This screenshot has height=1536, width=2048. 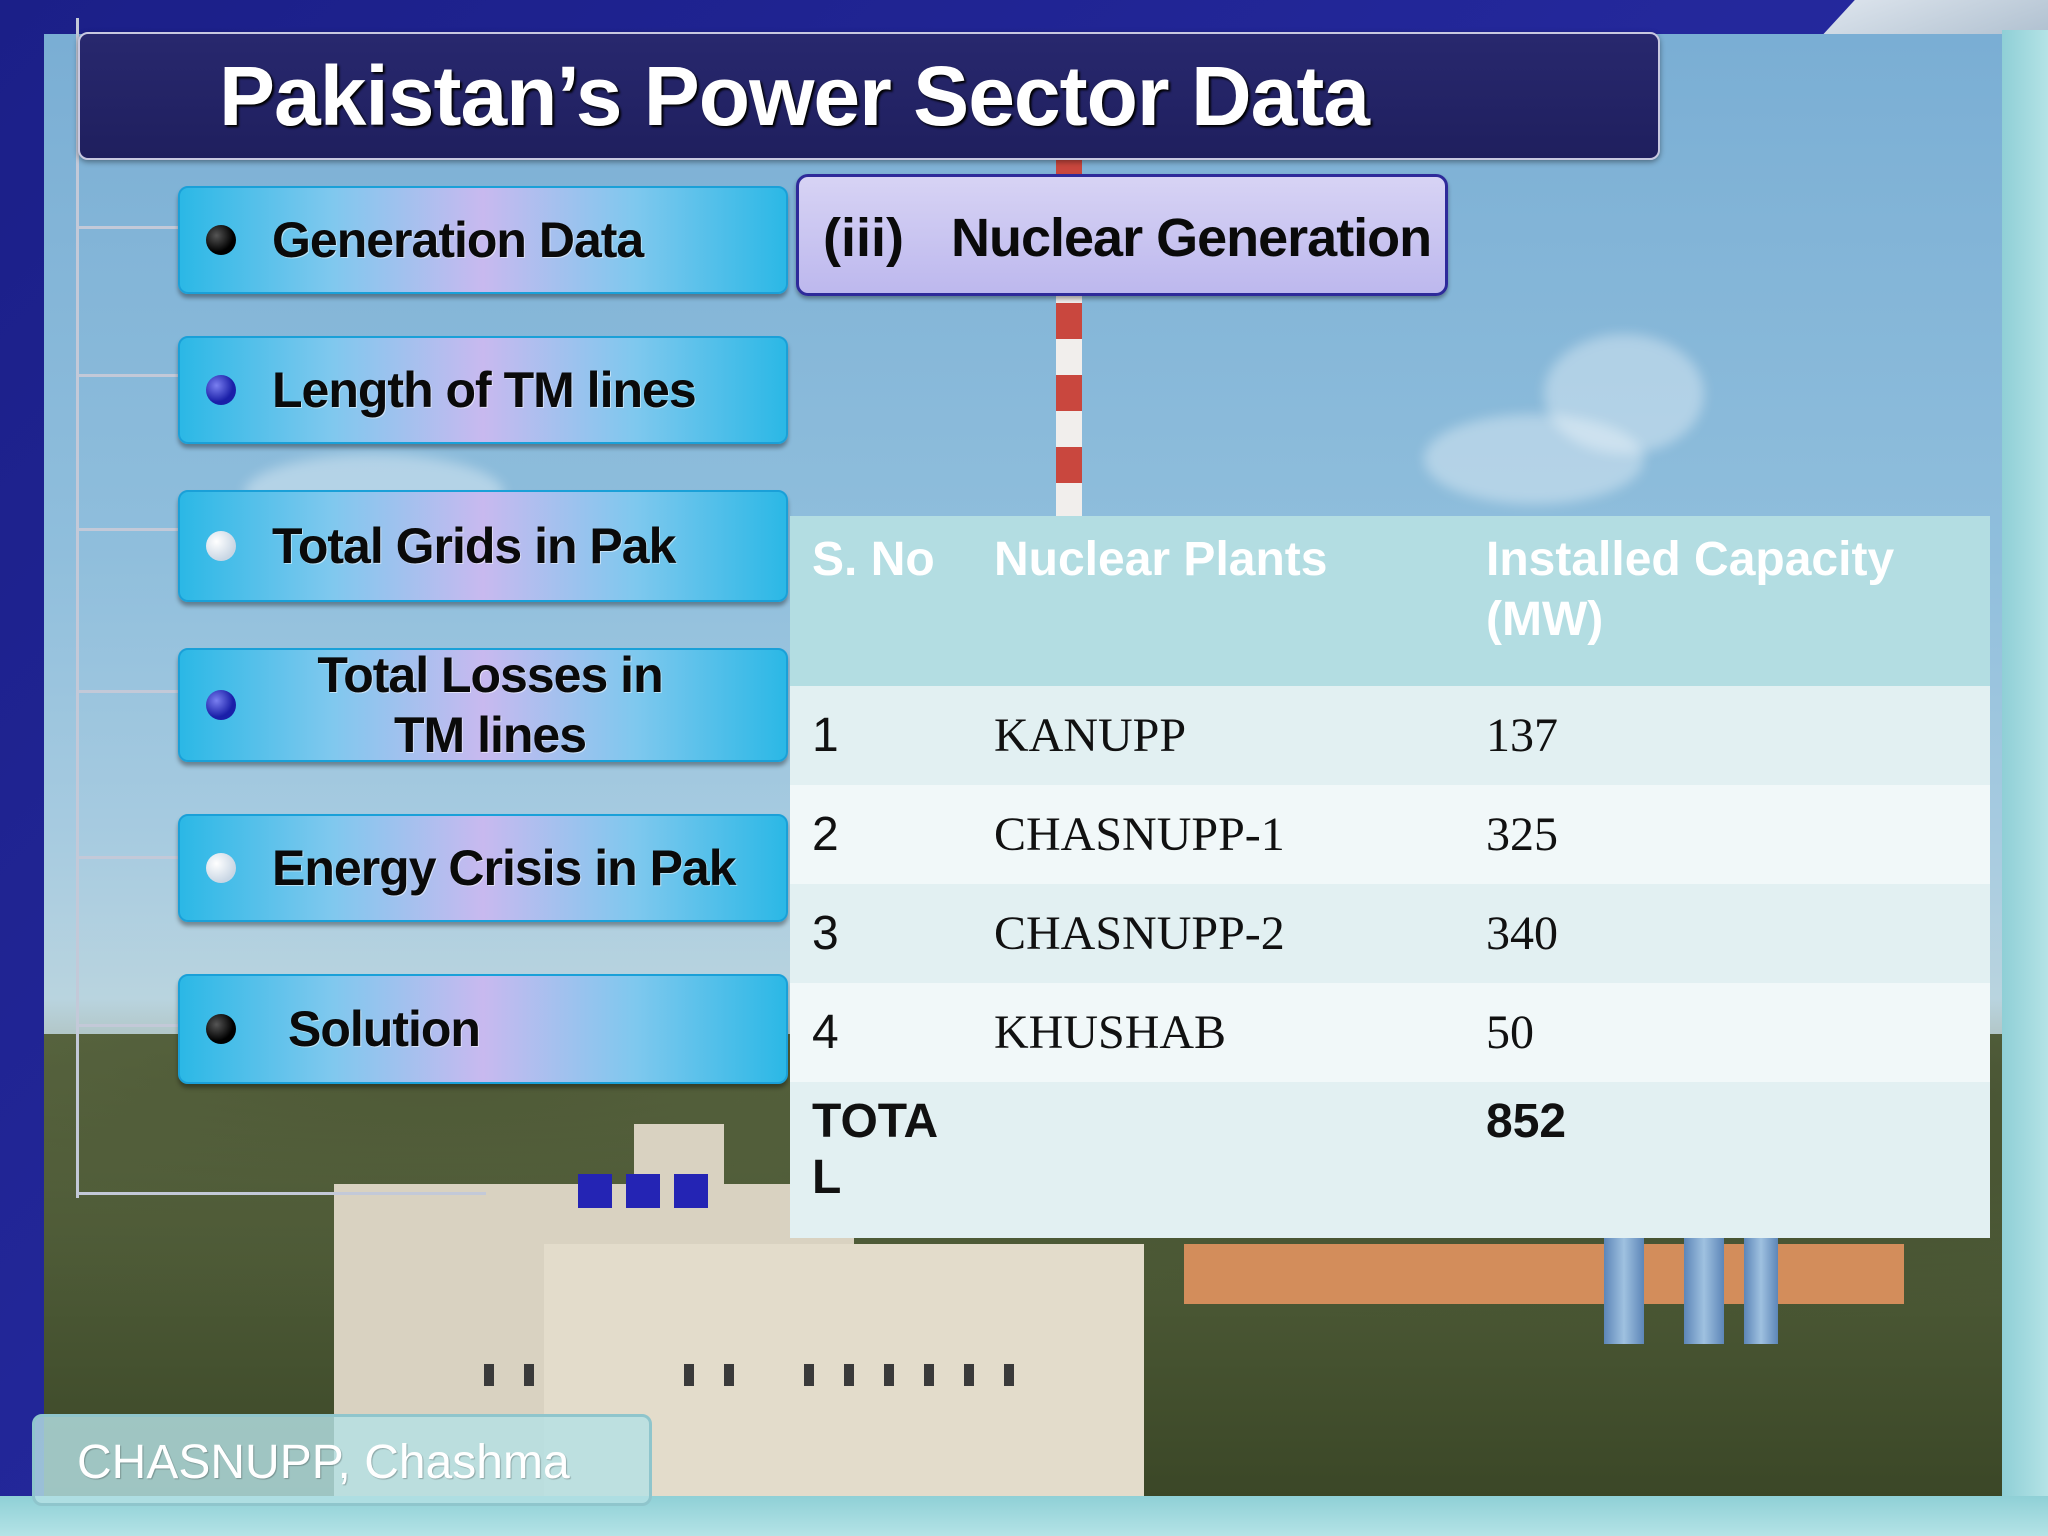 What do you see at coordinates (1218, 601) in the screenshot?
I see `column-header: Nuclear Plants` at bounding box center [1218, 601].